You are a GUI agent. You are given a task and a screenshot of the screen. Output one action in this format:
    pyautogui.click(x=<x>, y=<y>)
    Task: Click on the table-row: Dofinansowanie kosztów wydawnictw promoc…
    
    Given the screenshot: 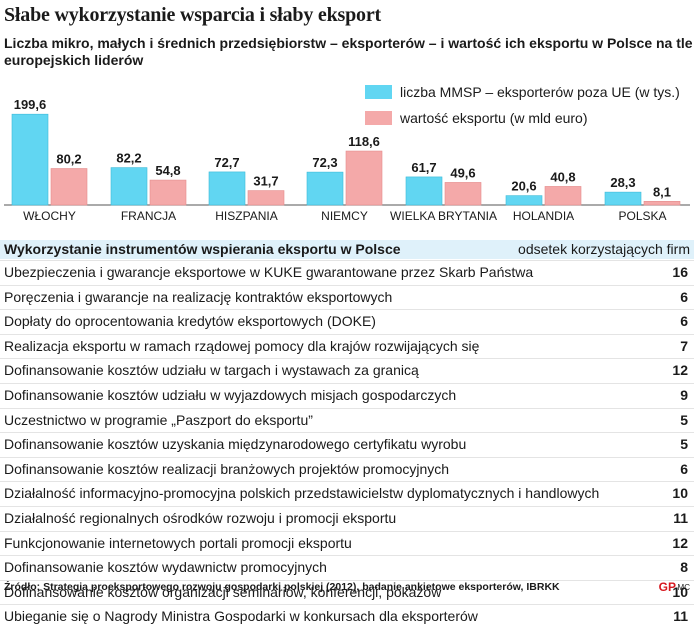 What is the action you would take?
    pyautogui.click(x=347, y=567)
    